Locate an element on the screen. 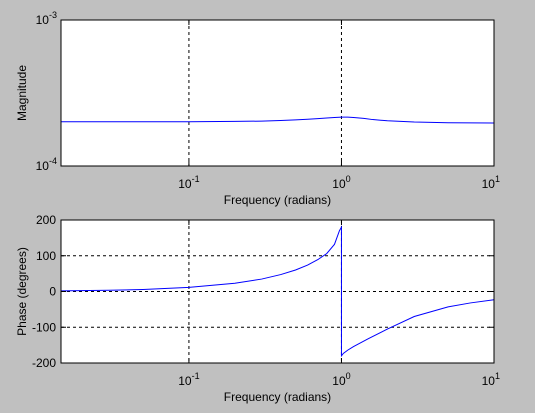 The width and height of the screenshot is (535, 413). magnitude-y-axis-label: Magnitude is located at coordinates (22, 93).